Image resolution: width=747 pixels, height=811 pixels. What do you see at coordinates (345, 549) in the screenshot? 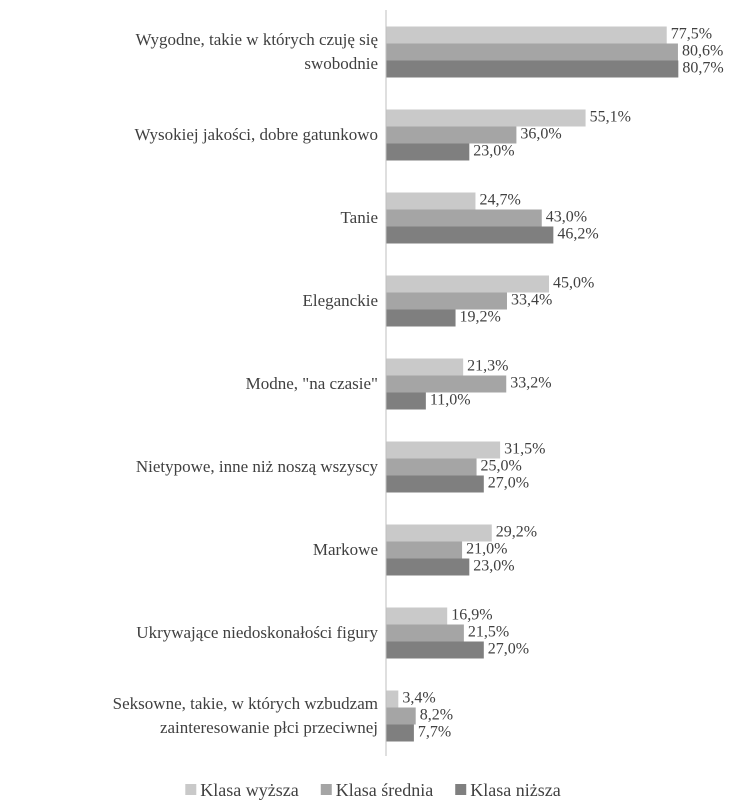
I see `category-label: Markowe` at bounding box center [345, 549].